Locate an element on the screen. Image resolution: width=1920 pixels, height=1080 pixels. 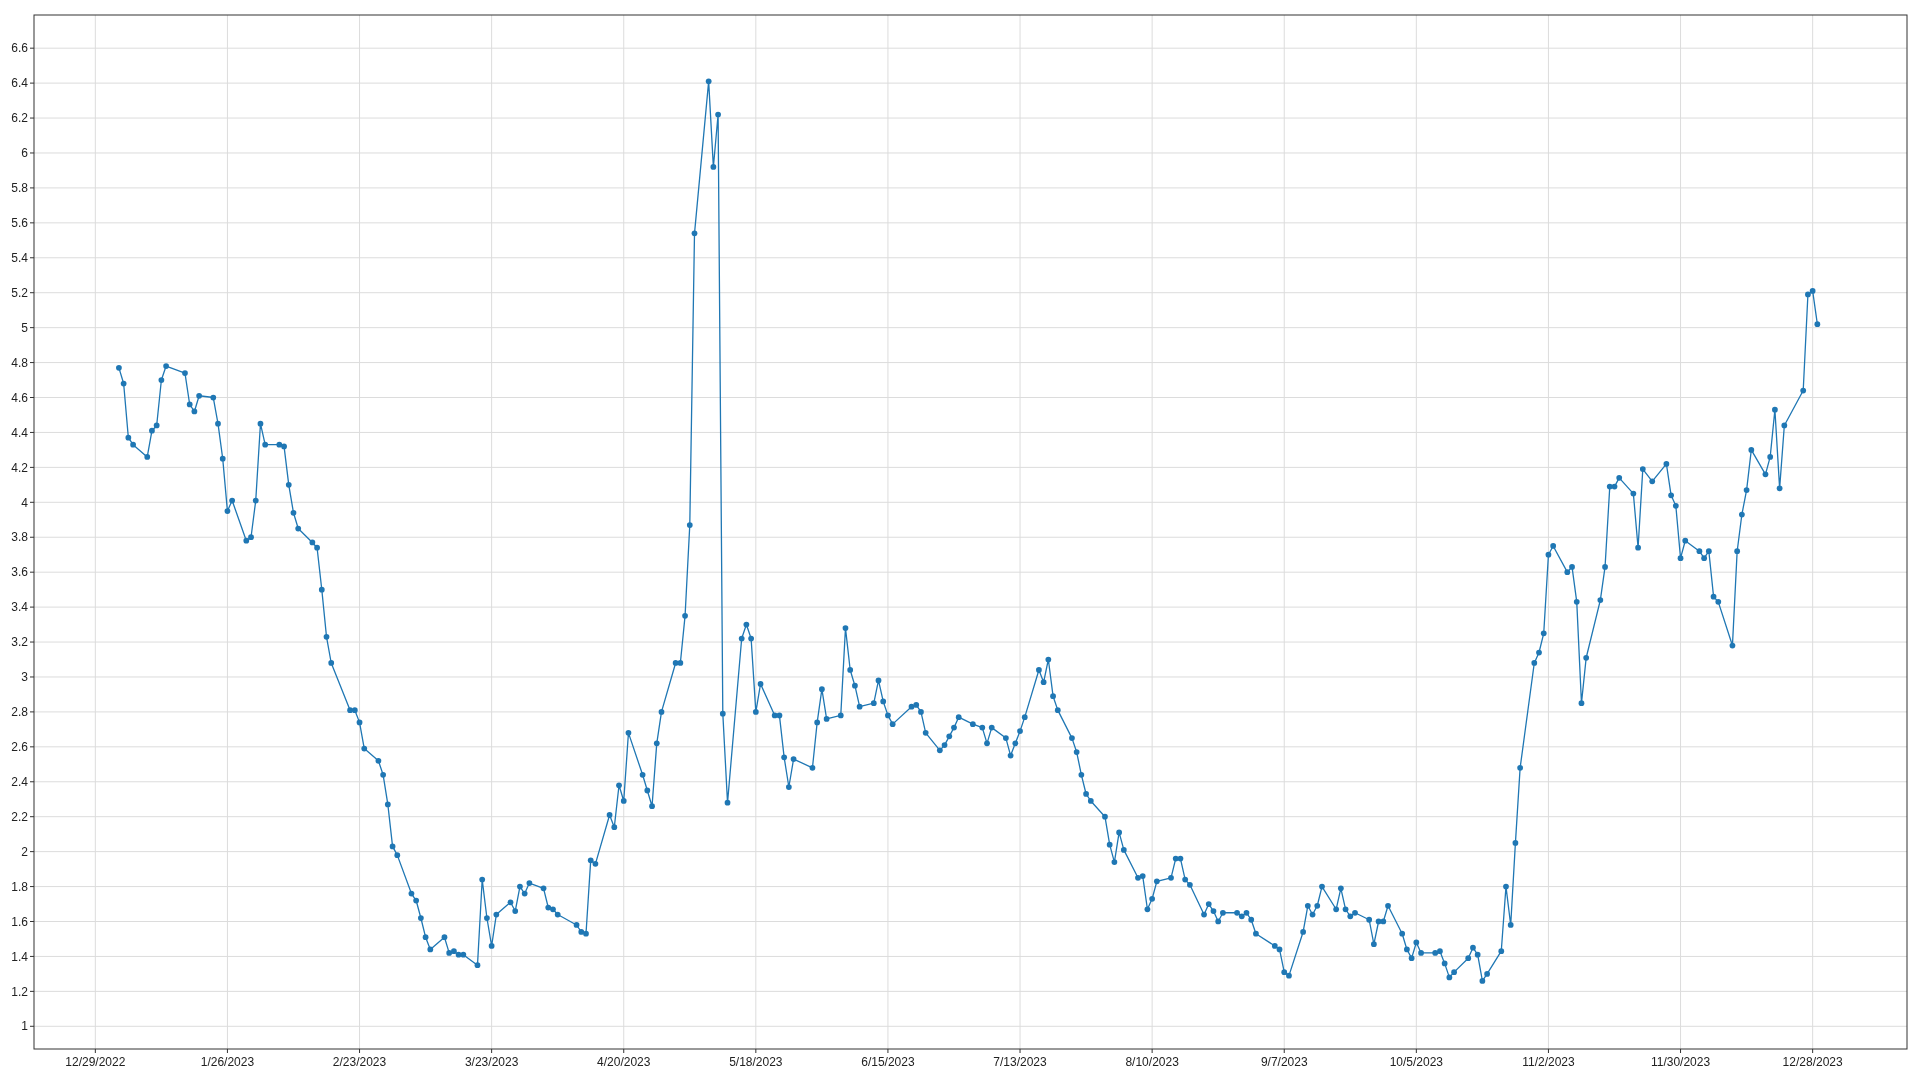
y-tick-label: 2.2 is located at coordinates (20, 816).